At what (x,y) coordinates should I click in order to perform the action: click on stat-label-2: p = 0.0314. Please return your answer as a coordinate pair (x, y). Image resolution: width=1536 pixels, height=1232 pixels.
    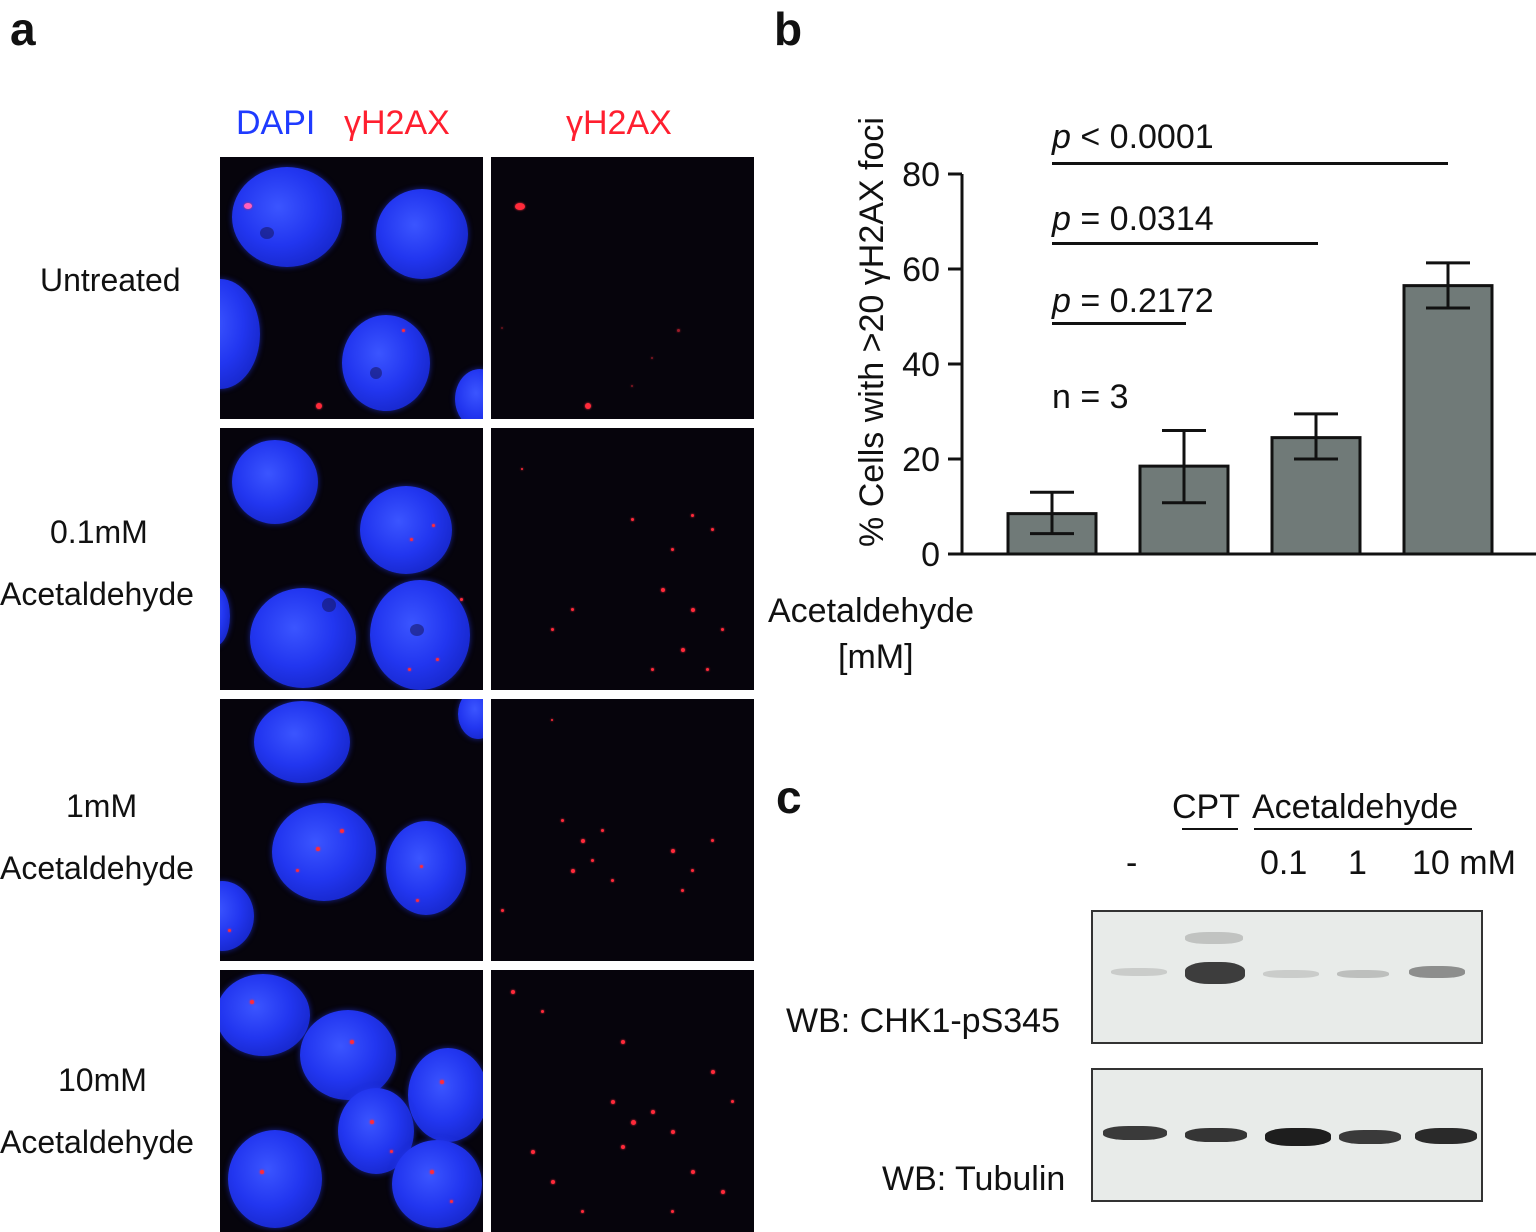
    Looking at the image, I should click on (1133, 219).